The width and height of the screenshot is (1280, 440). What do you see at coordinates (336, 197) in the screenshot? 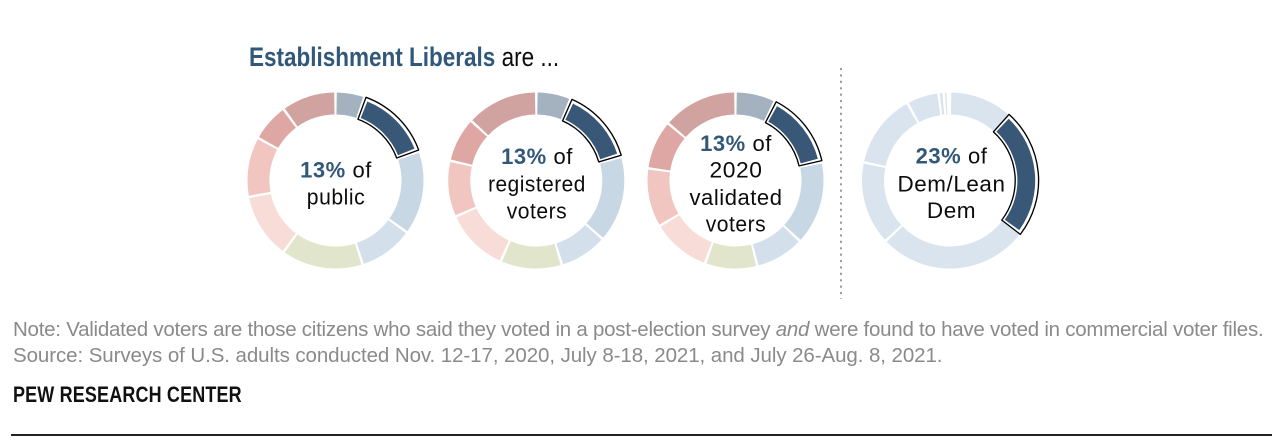
I see `svg-text: public` at bounding box center [336, 197].